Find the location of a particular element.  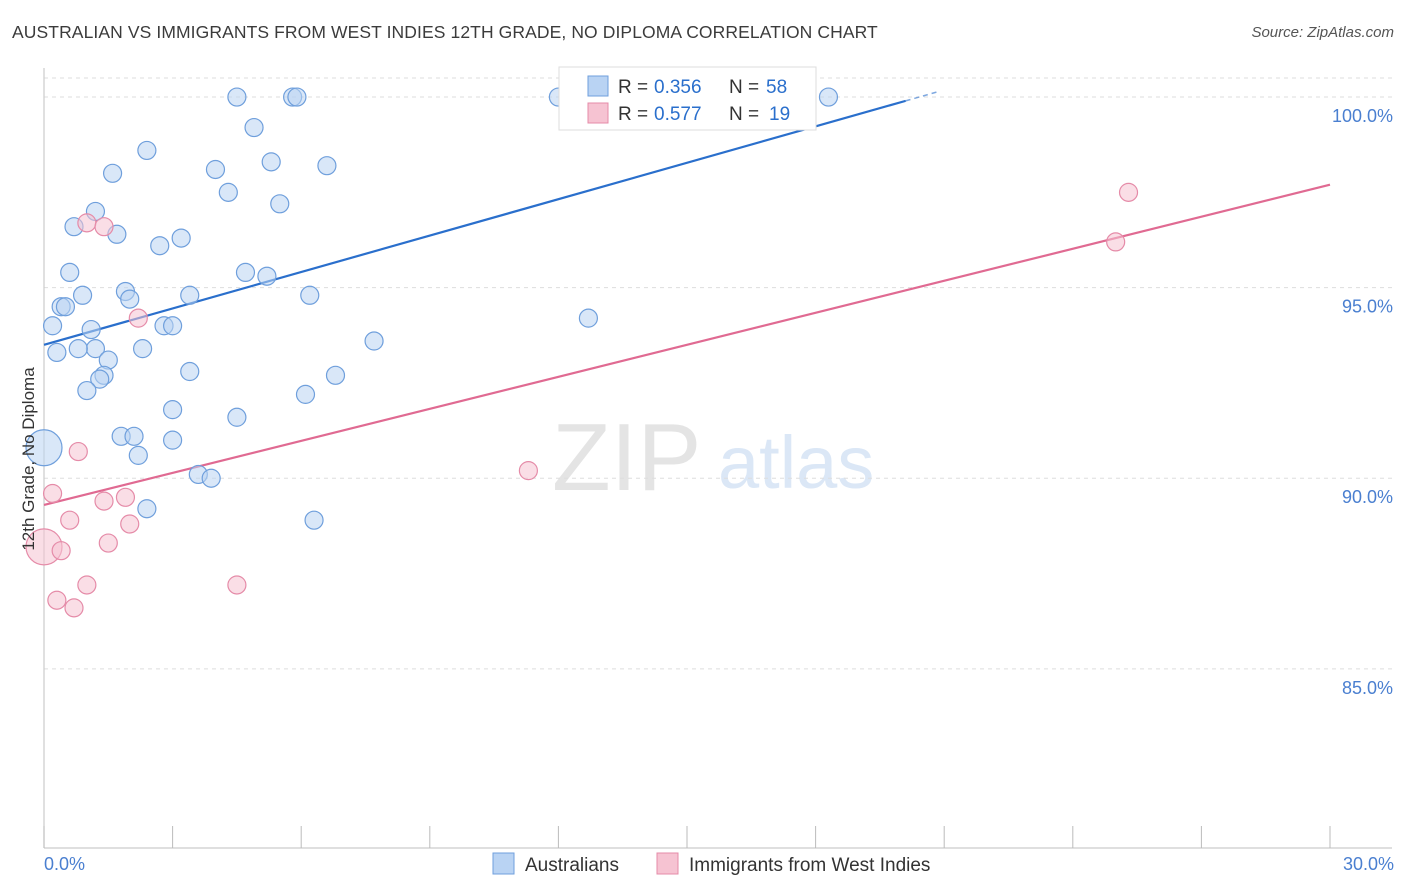

series-legend: Australians Immigrants from West Indies is located at coordinates (711, 864).